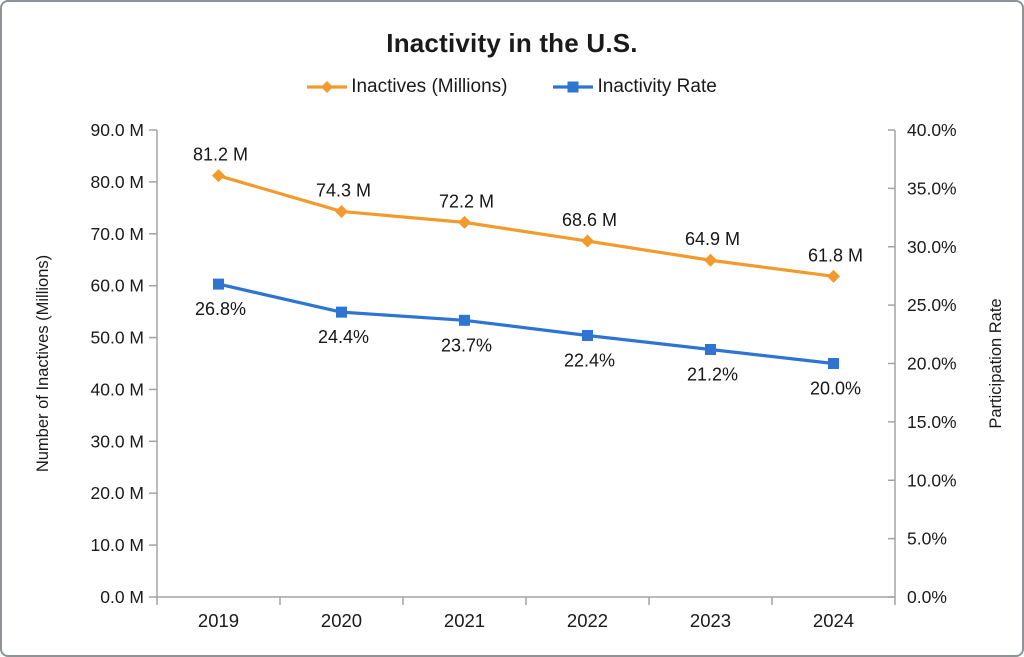 The image size is (1024, 657). Describe the element at coordinates (512, 43) in the screenshot. I see `chart-title: Inactivity in the U.S.` at that location.